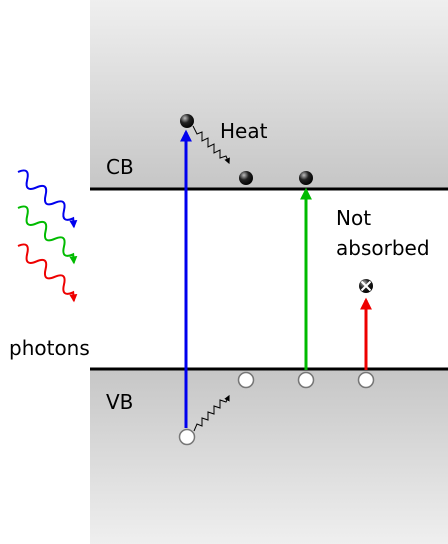 The image size is (448, 544). What do you see at coordinates (383, 248) in the screenshot?
I see `not-absorbed-label-line2: absorbed` at bounding box center [383, 248].